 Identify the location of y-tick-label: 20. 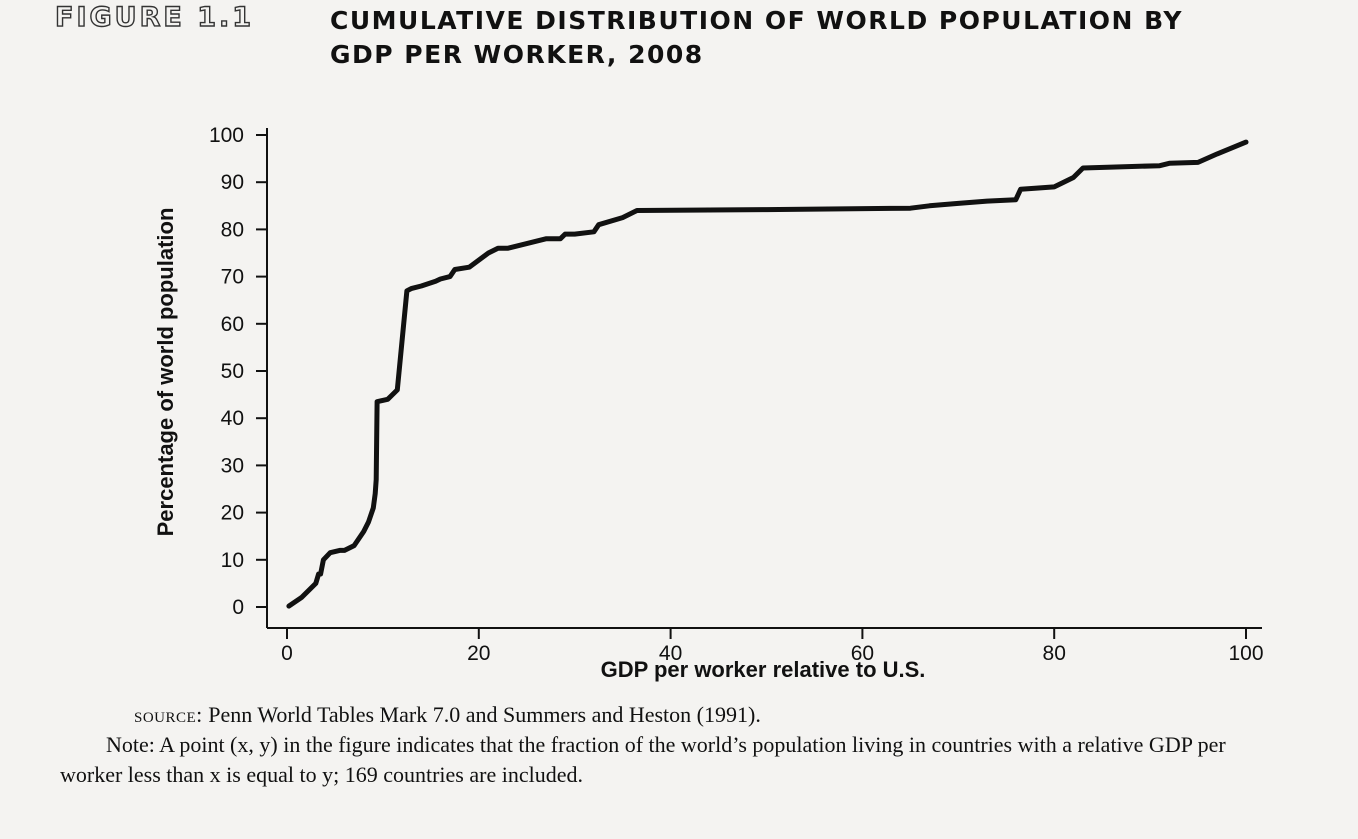
(232, 513).